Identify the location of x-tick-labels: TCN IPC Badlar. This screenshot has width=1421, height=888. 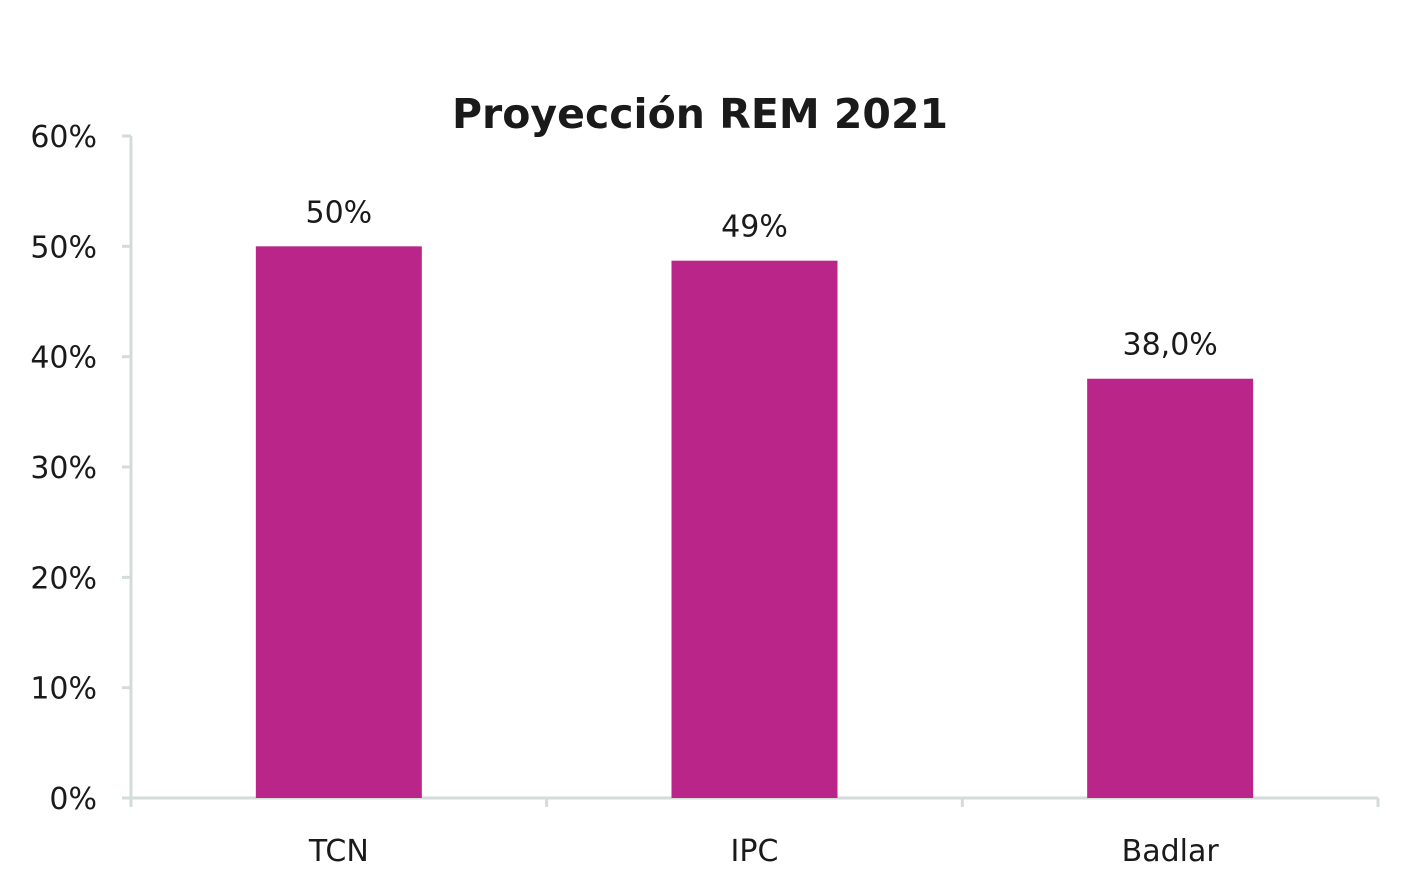
(764, 851).